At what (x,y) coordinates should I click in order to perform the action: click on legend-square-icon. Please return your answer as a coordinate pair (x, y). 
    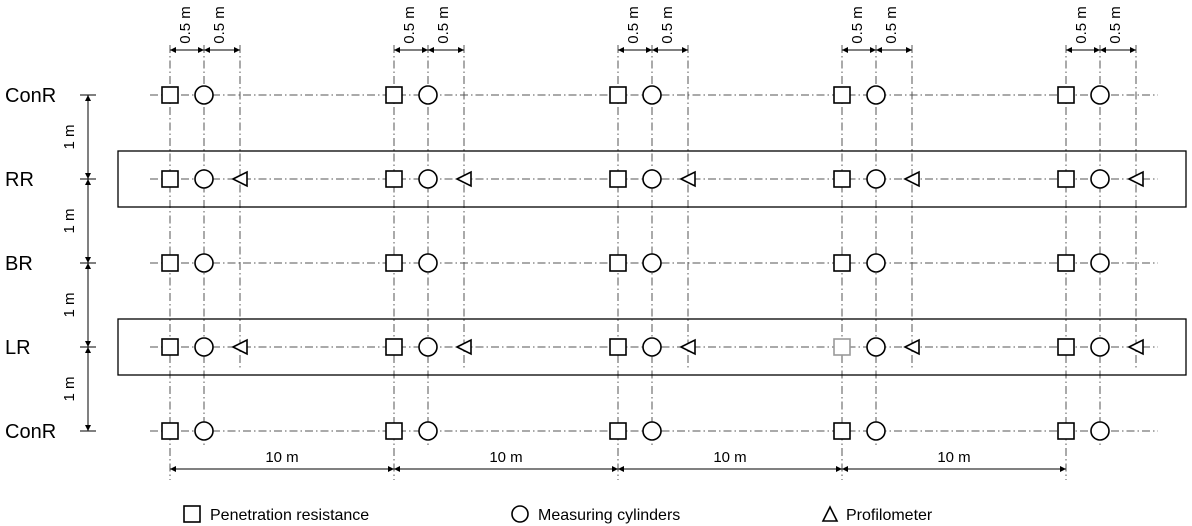
    Looking at the image, I should click on (192, 514).